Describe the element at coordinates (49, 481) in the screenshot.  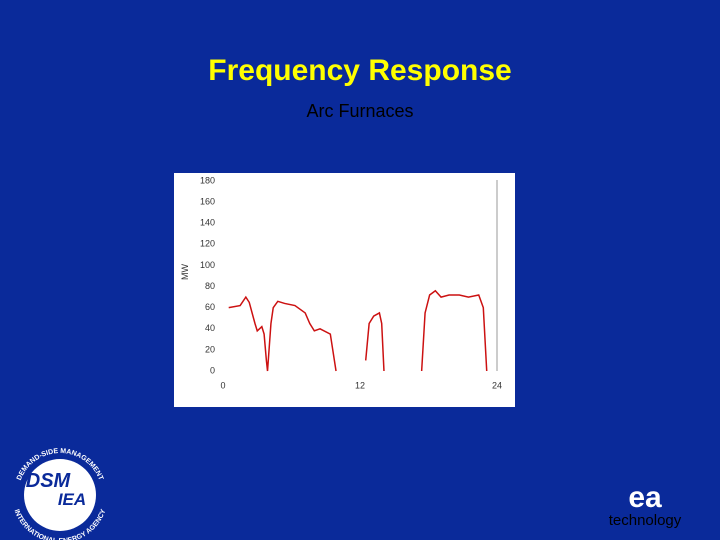
I see `logo-dsm: DSM` at that location.